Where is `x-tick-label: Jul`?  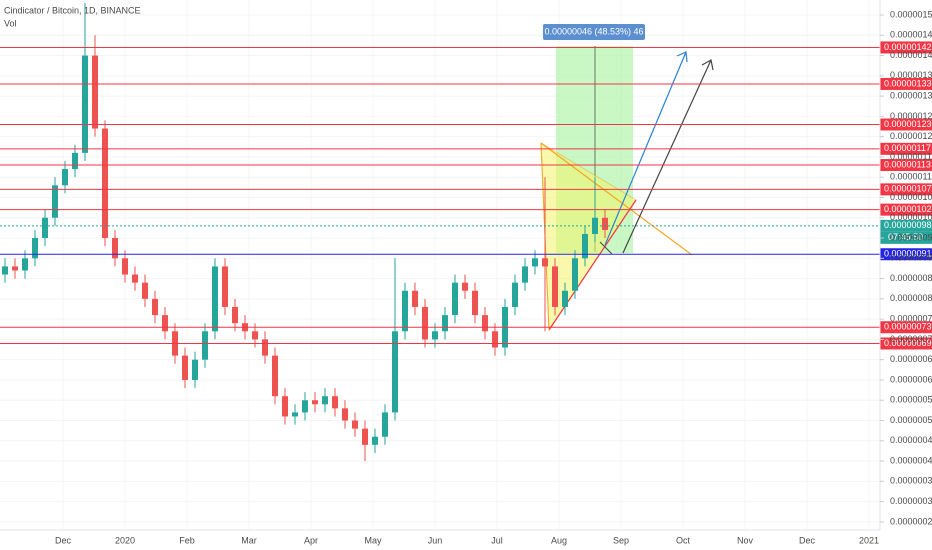
x-tick-label: Jul is located at coordinates (497, 540).